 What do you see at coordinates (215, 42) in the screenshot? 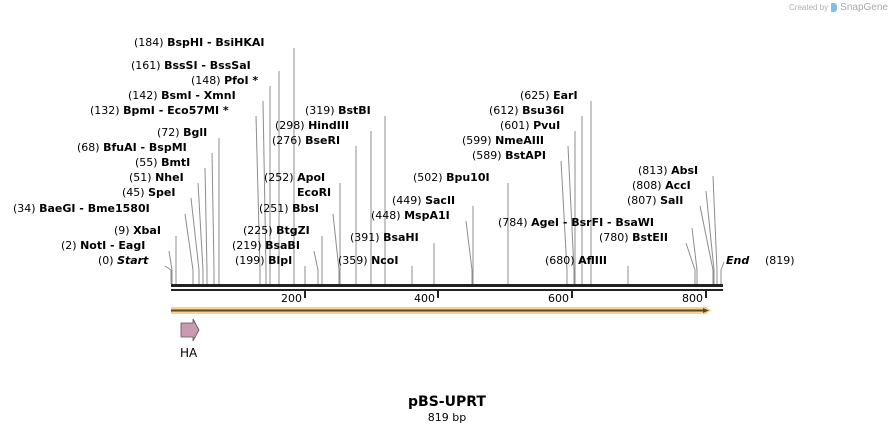
I see `site-name: BspHI - BsiHKAI` at bounding box center [215, 42].